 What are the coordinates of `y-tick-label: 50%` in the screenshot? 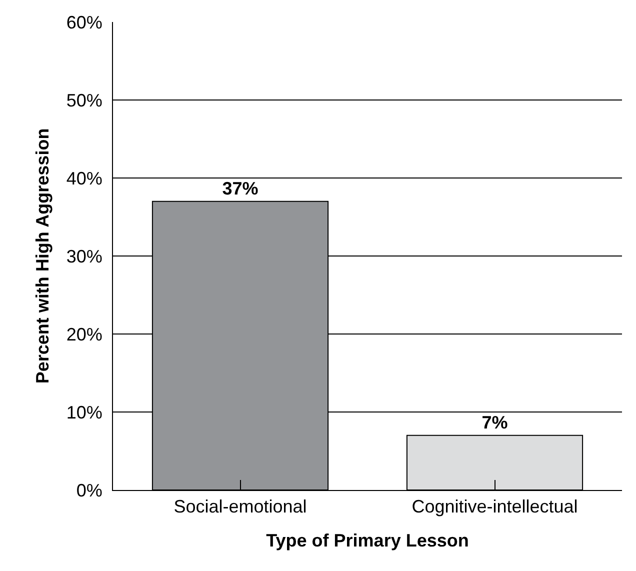 It's located at (84, 100).